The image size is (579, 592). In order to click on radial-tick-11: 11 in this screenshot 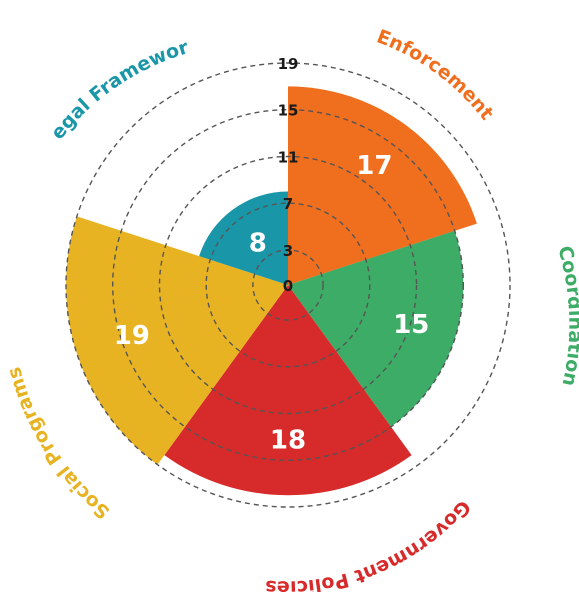, I will do `click(288, 158)`.